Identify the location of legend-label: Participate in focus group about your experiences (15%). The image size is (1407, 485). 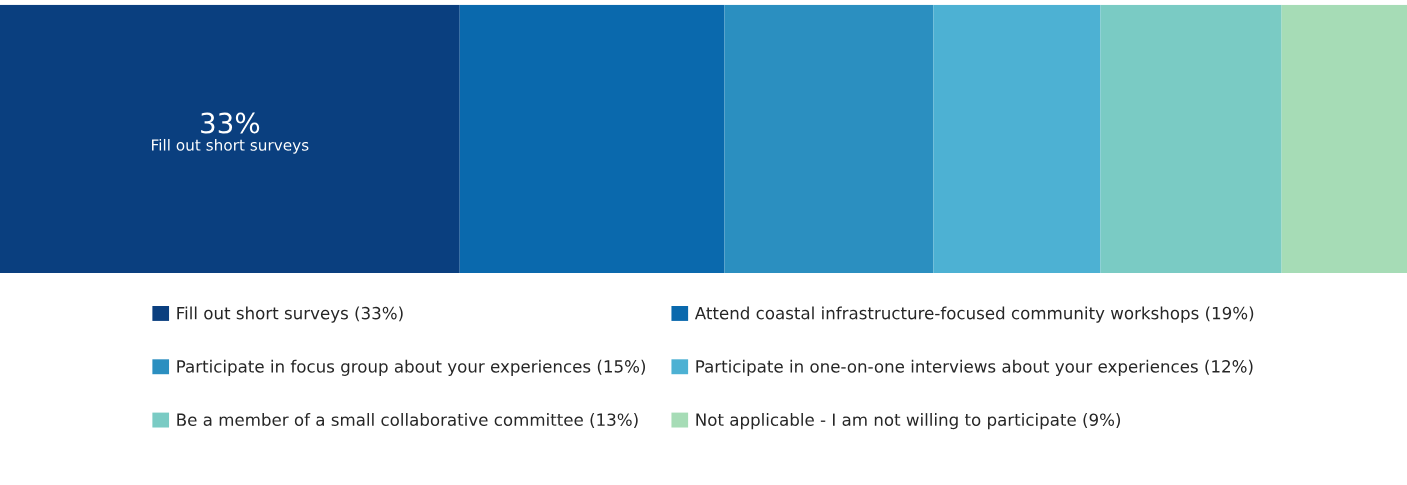
(411, 367).